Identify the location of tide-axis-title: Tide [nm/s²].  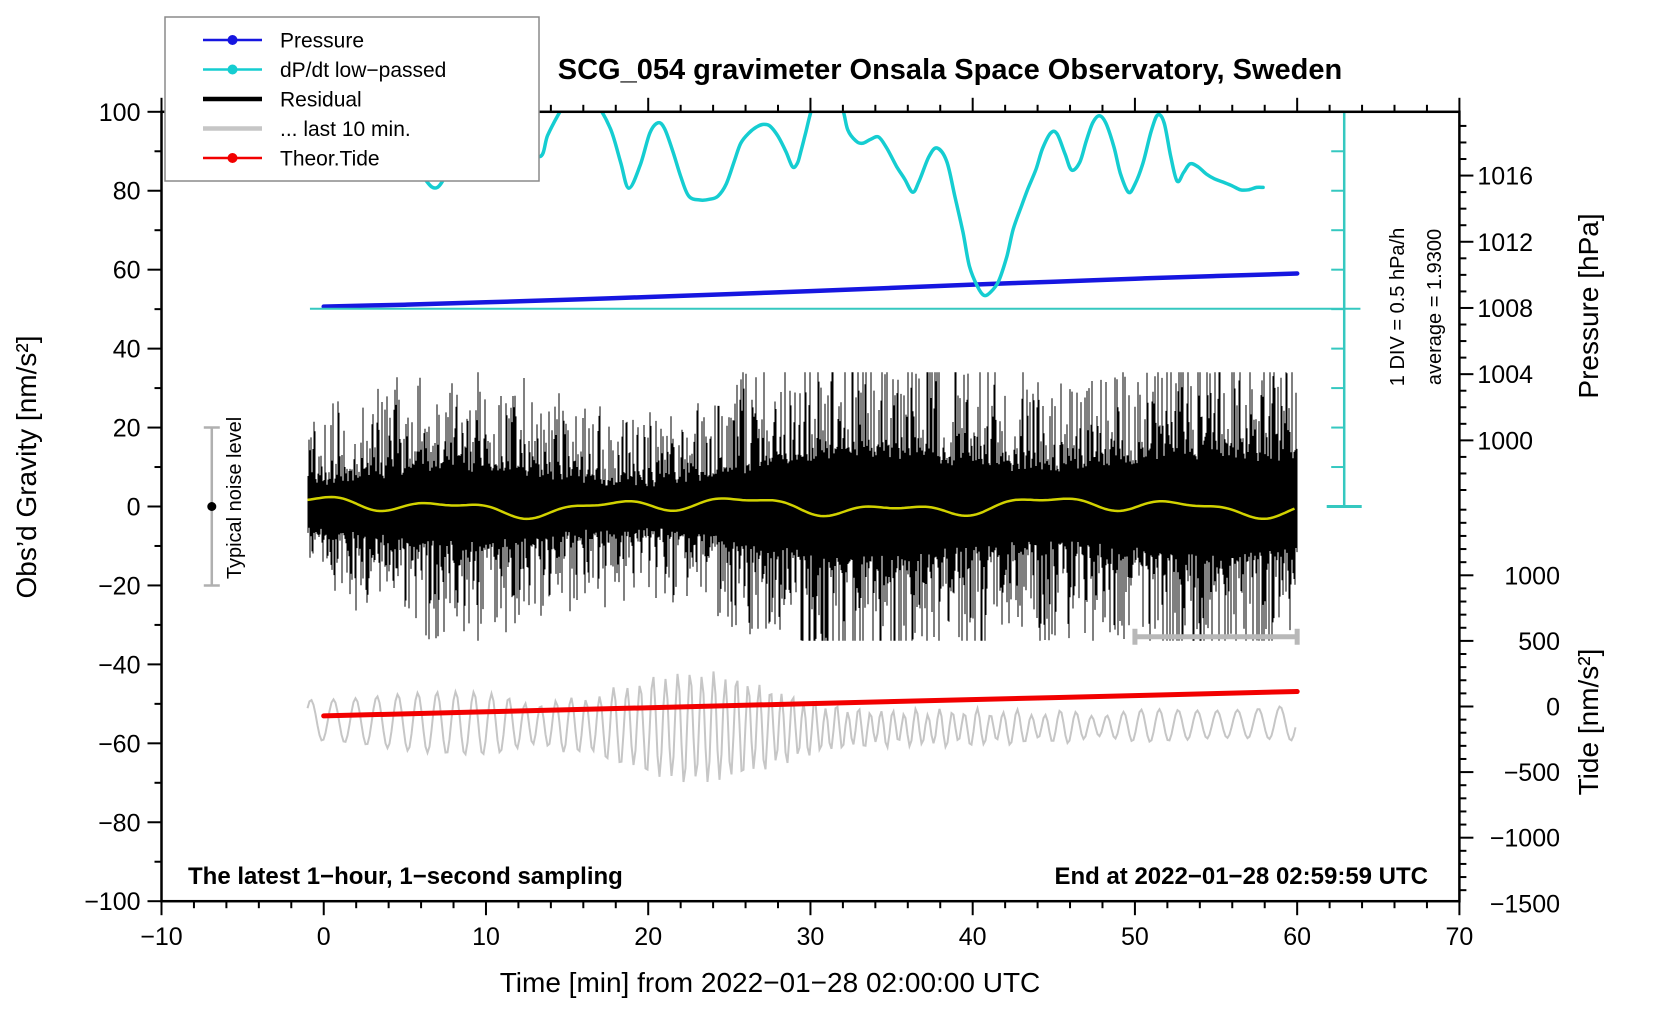
(1588, 722).